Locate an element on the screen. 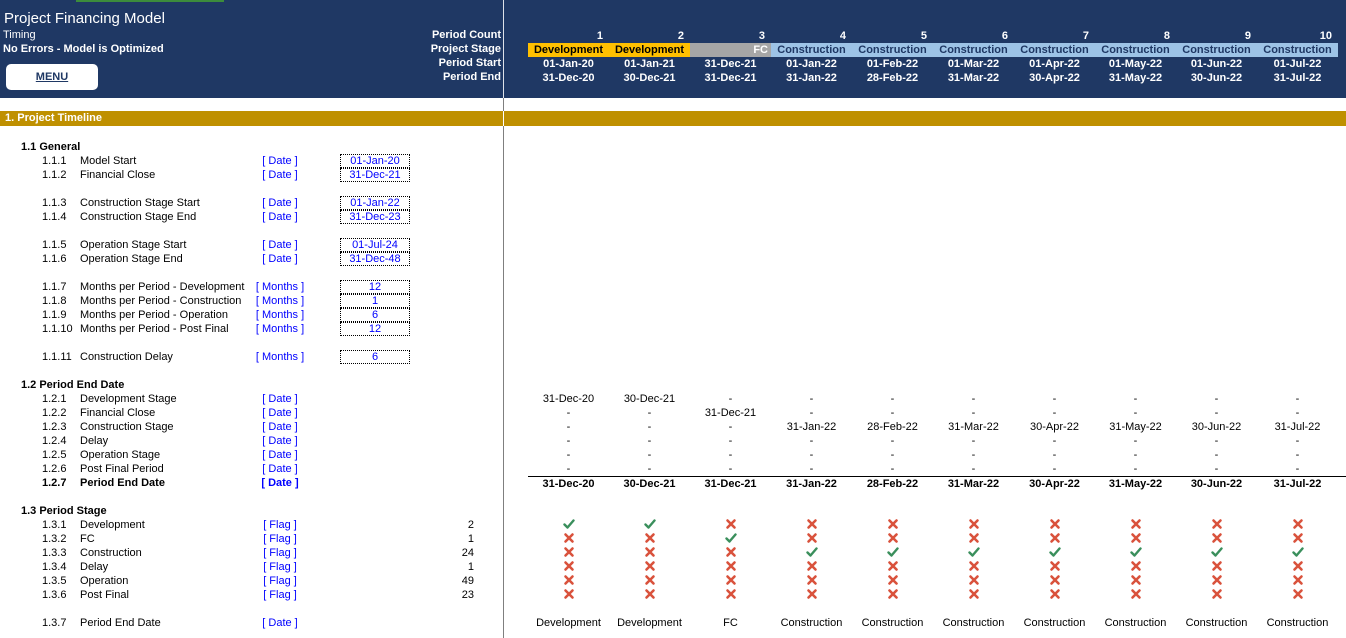  row-number: 1.3.1 is located at coordinates (54, 525).